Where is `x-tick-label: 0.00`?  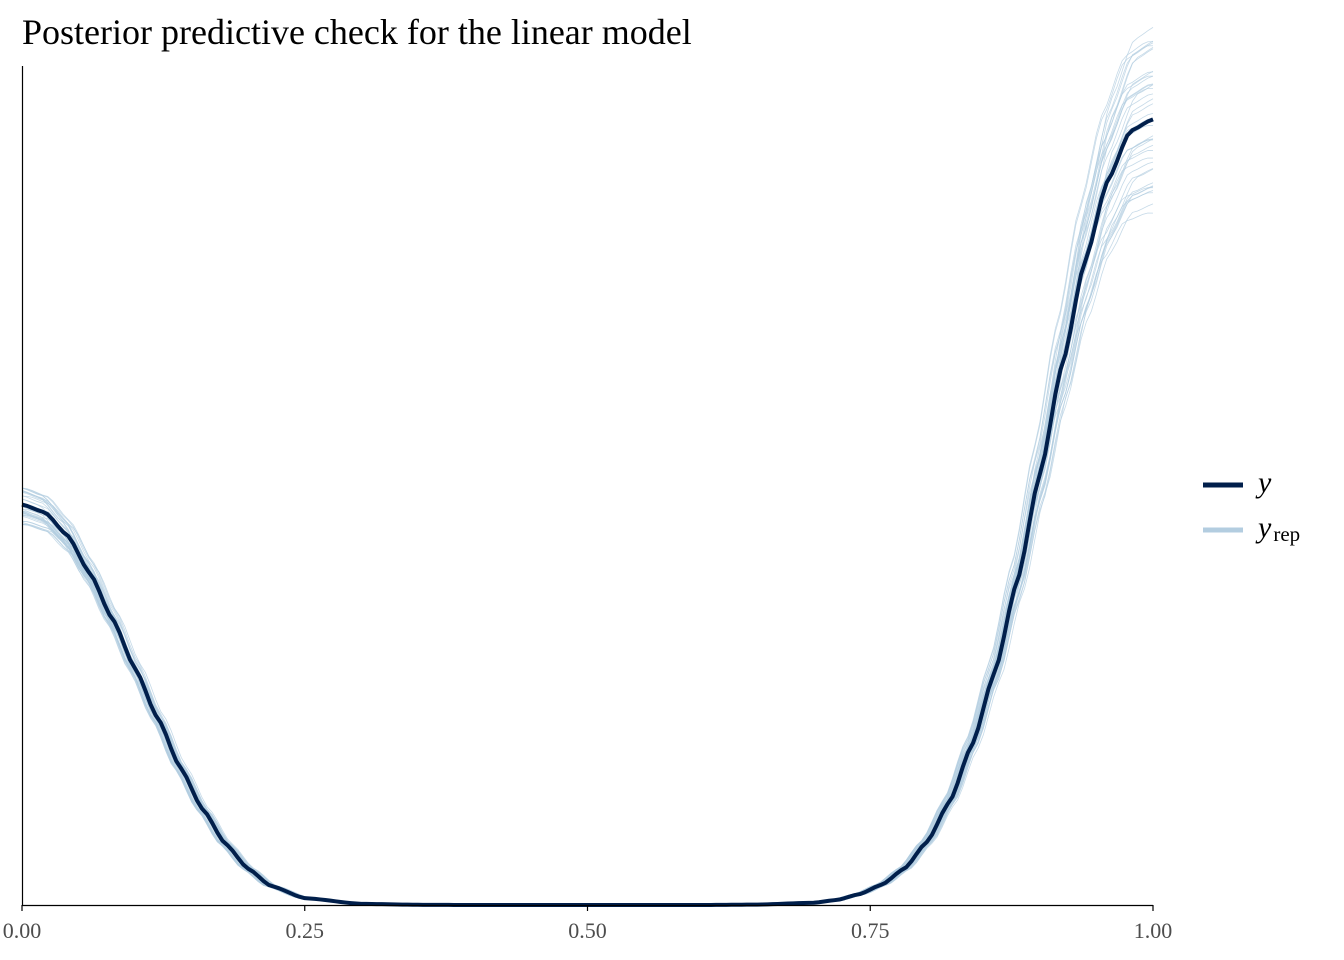
x-tick-label: 0.00 is located at coordinates (22, 930).